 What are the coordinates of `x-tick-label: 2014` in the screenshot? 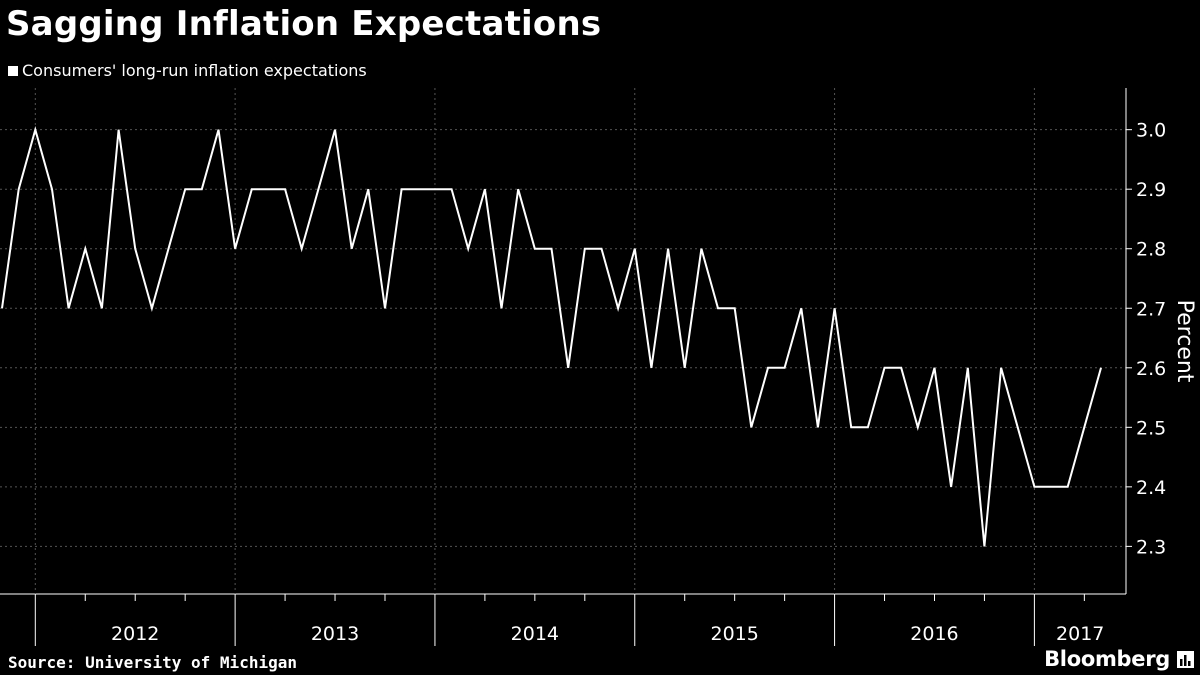 It's located at (535, 634).